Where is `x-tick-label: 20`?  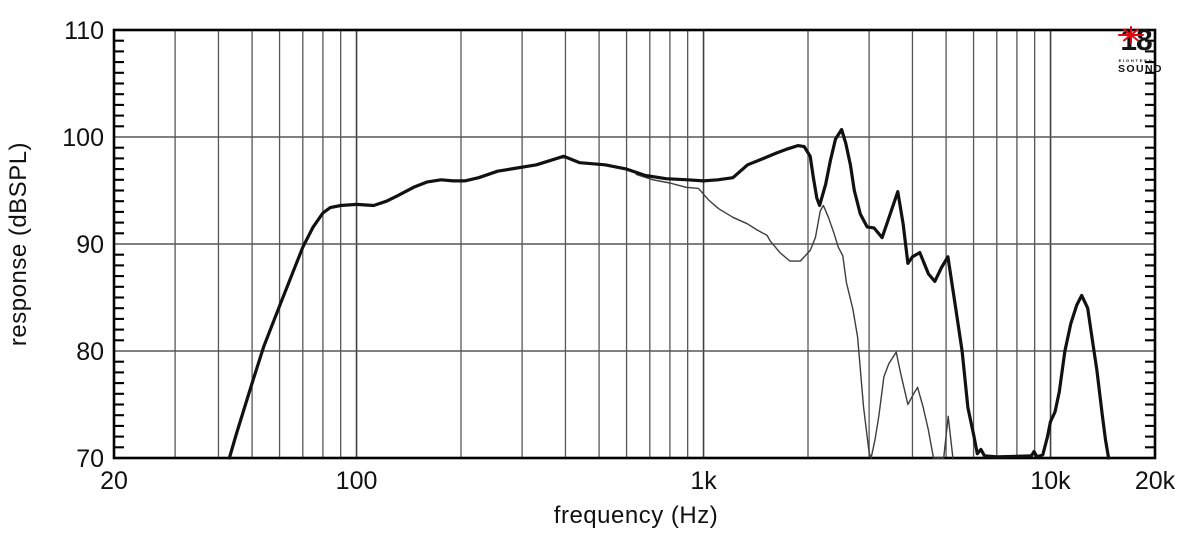 x-tick-label: 20 is located at coordinates (114, 481).